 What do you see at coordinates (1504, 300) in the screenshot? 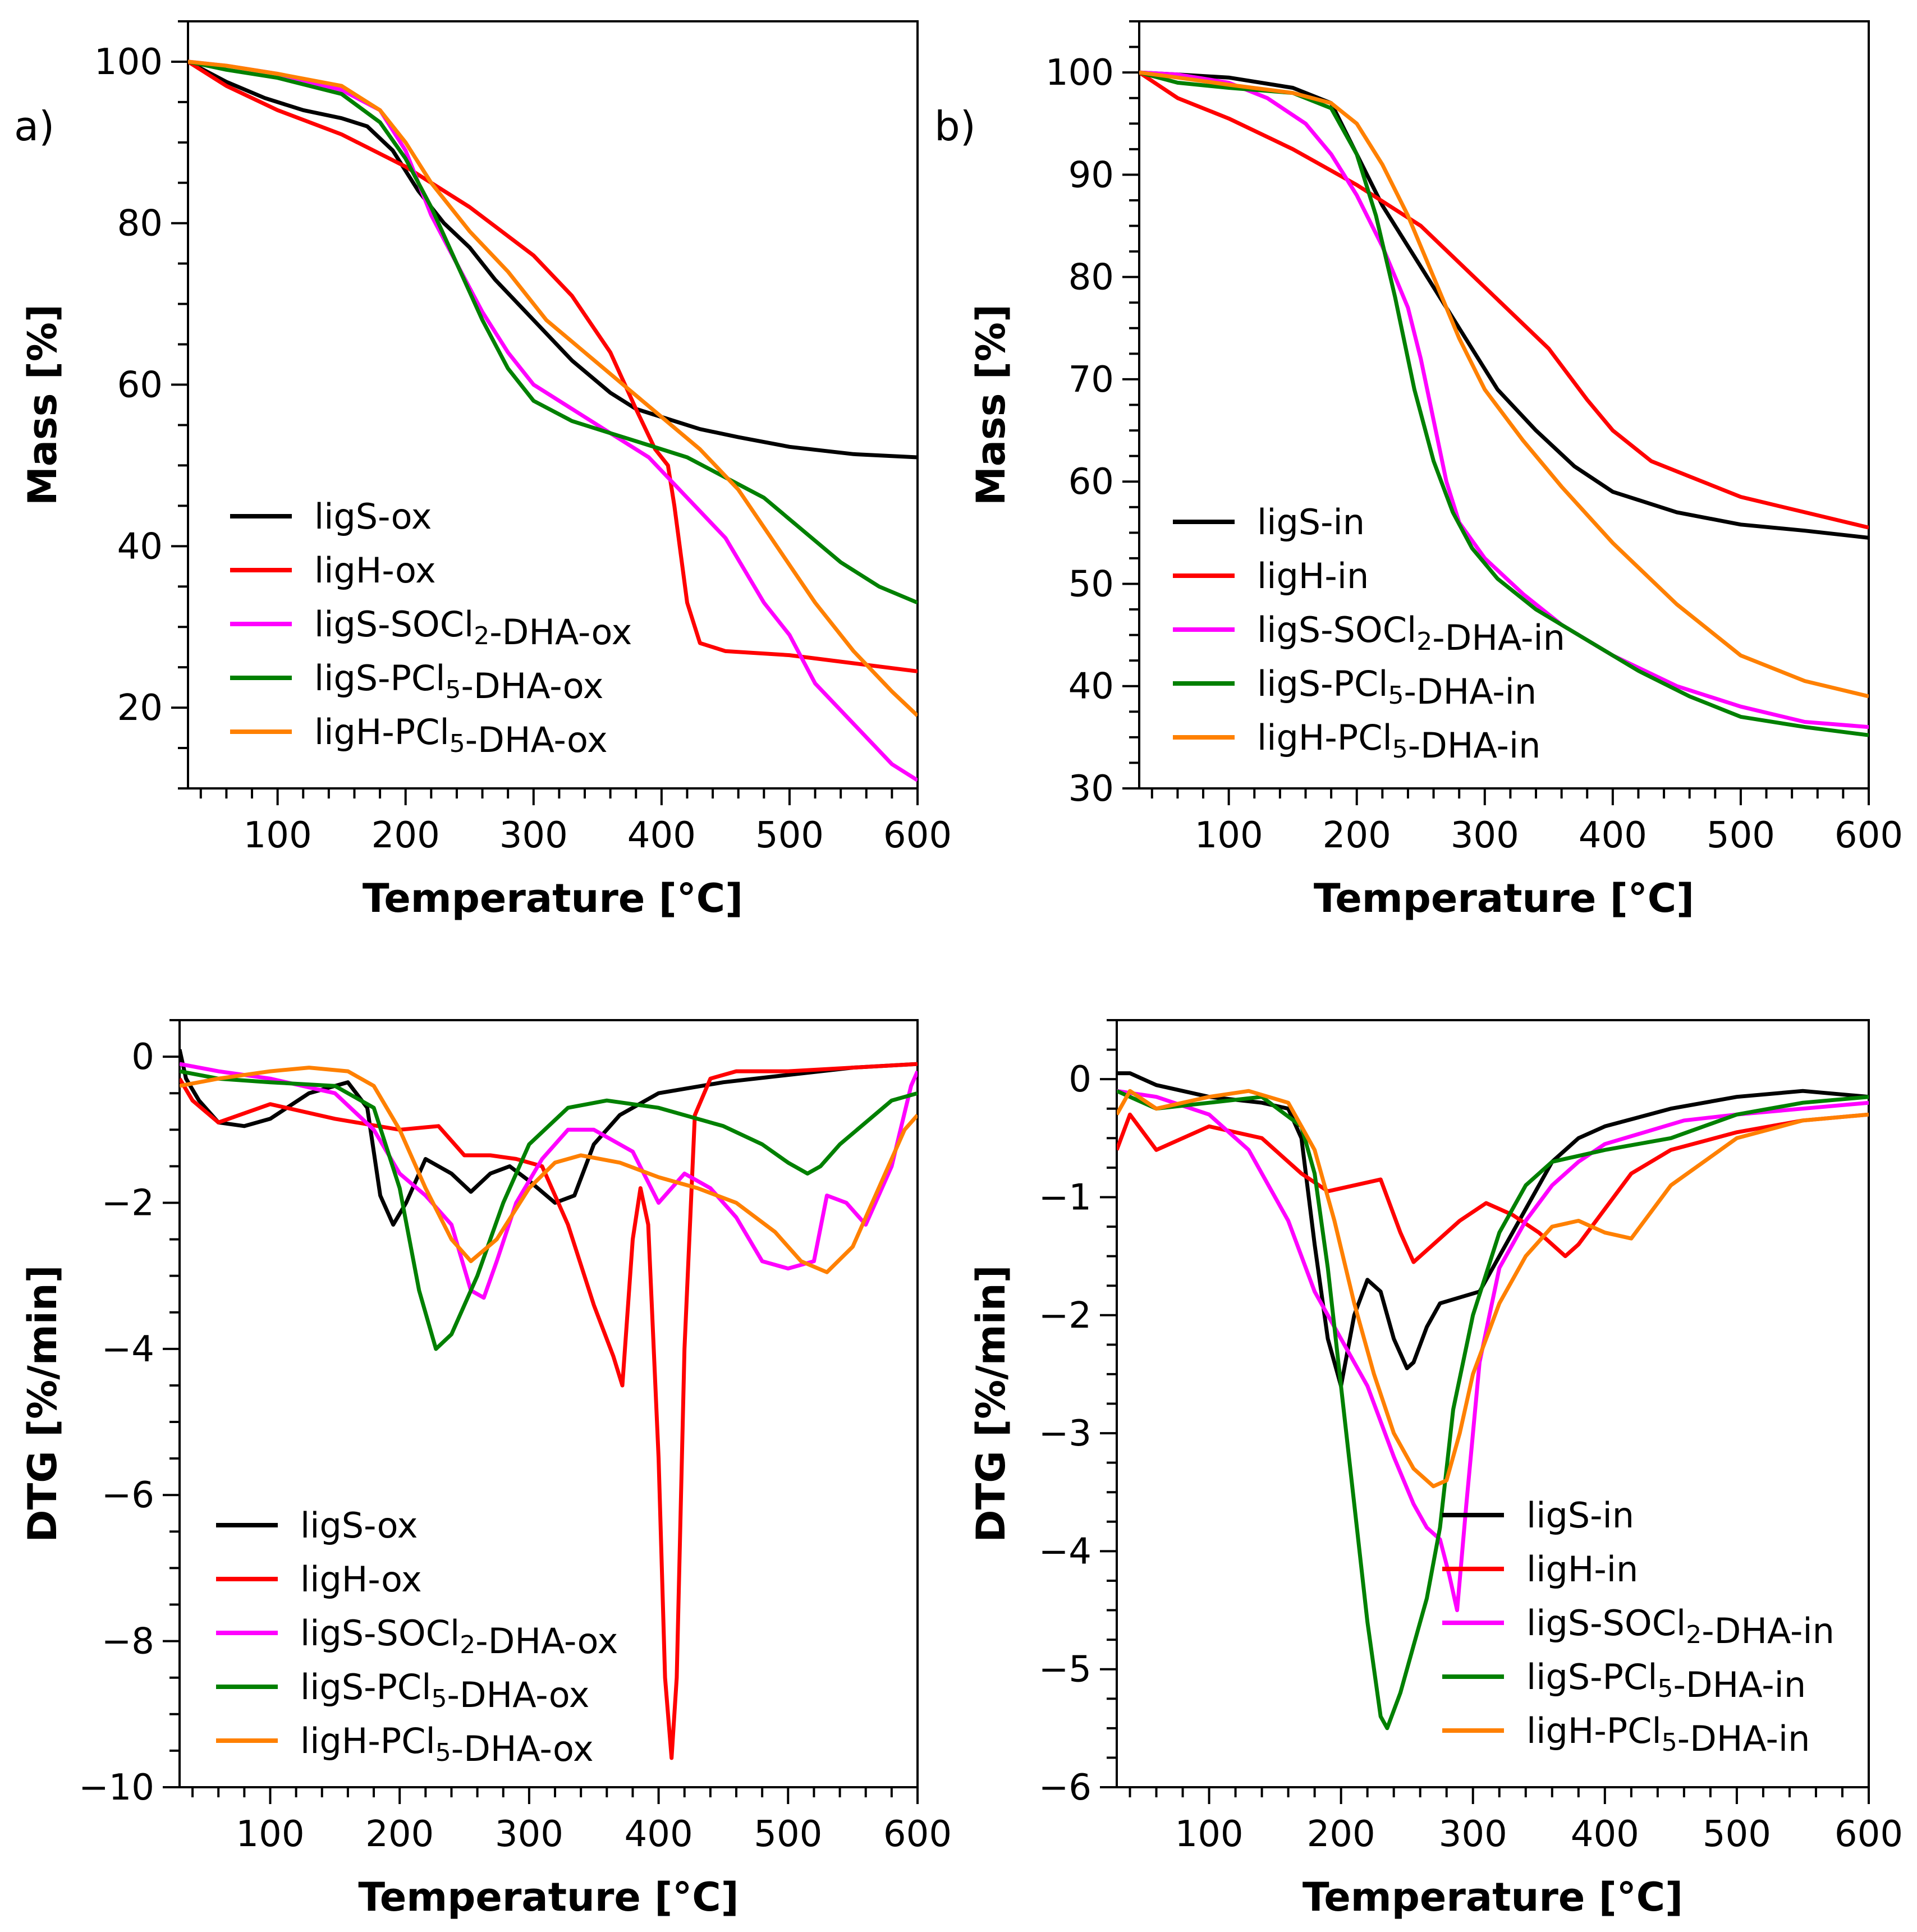
I see `series-line-ligh-in` at bounding box center [1504, 300].